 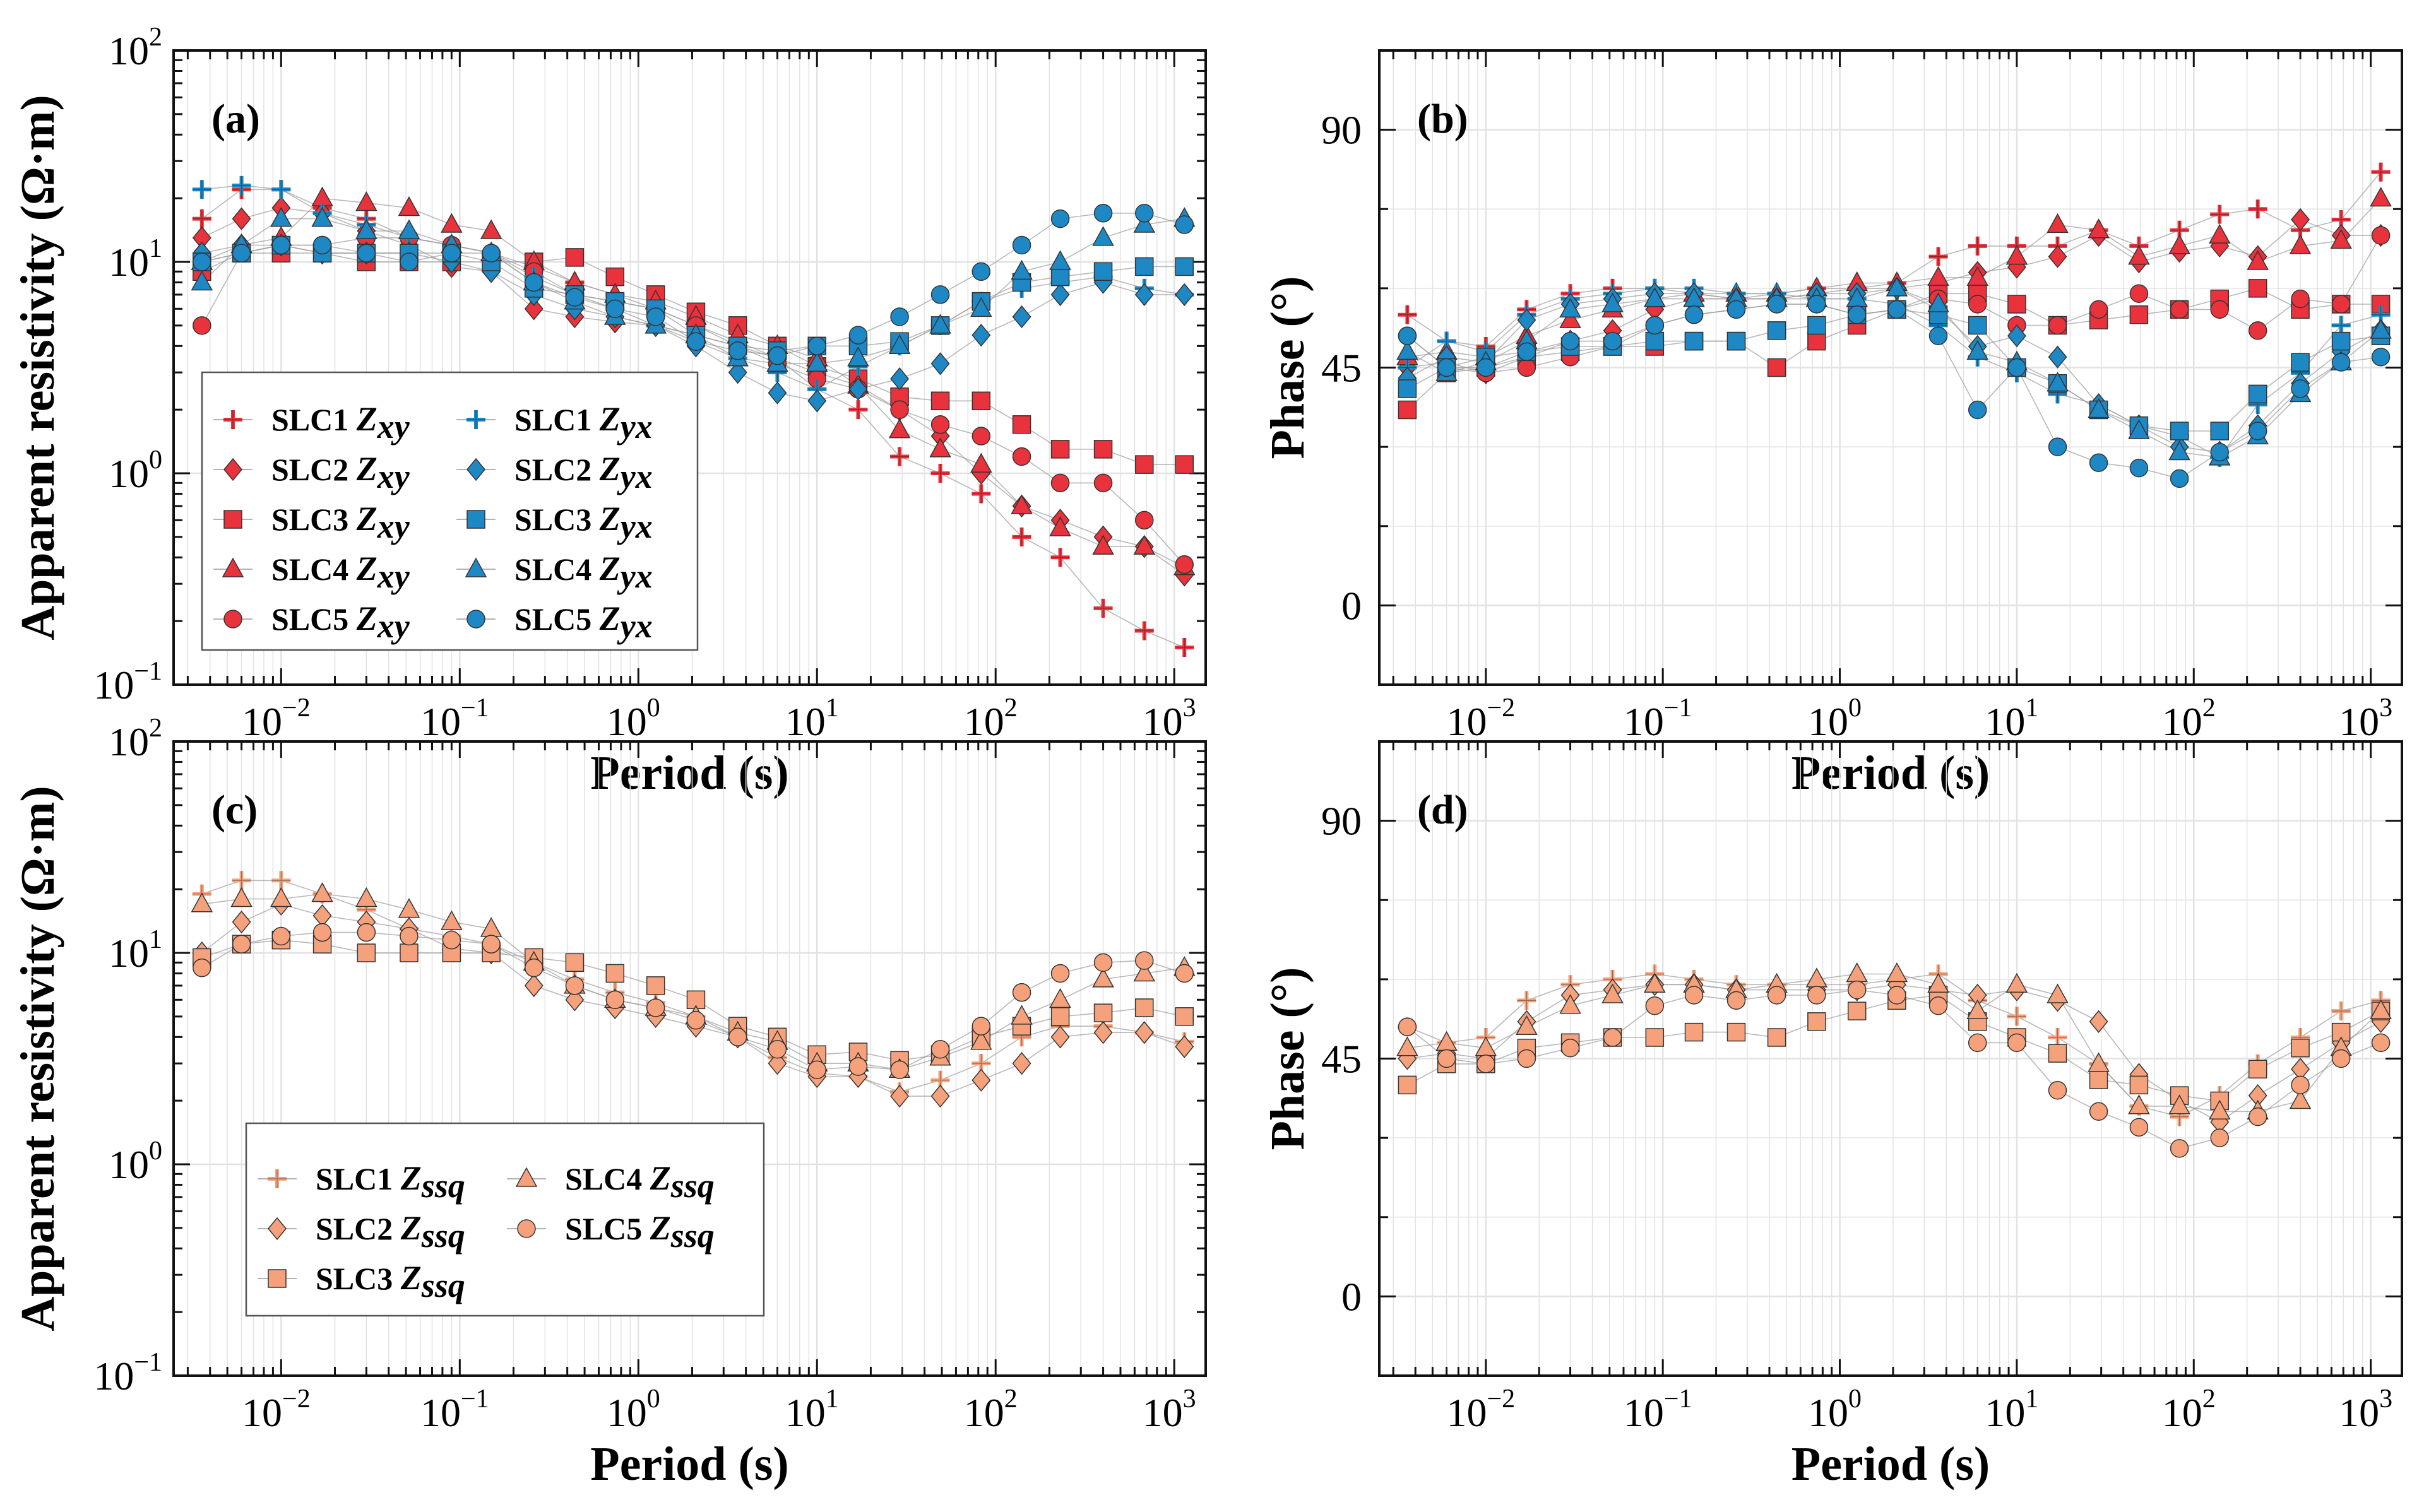 I want to click on line-slc1-xy, so click(x=1894, y=259).